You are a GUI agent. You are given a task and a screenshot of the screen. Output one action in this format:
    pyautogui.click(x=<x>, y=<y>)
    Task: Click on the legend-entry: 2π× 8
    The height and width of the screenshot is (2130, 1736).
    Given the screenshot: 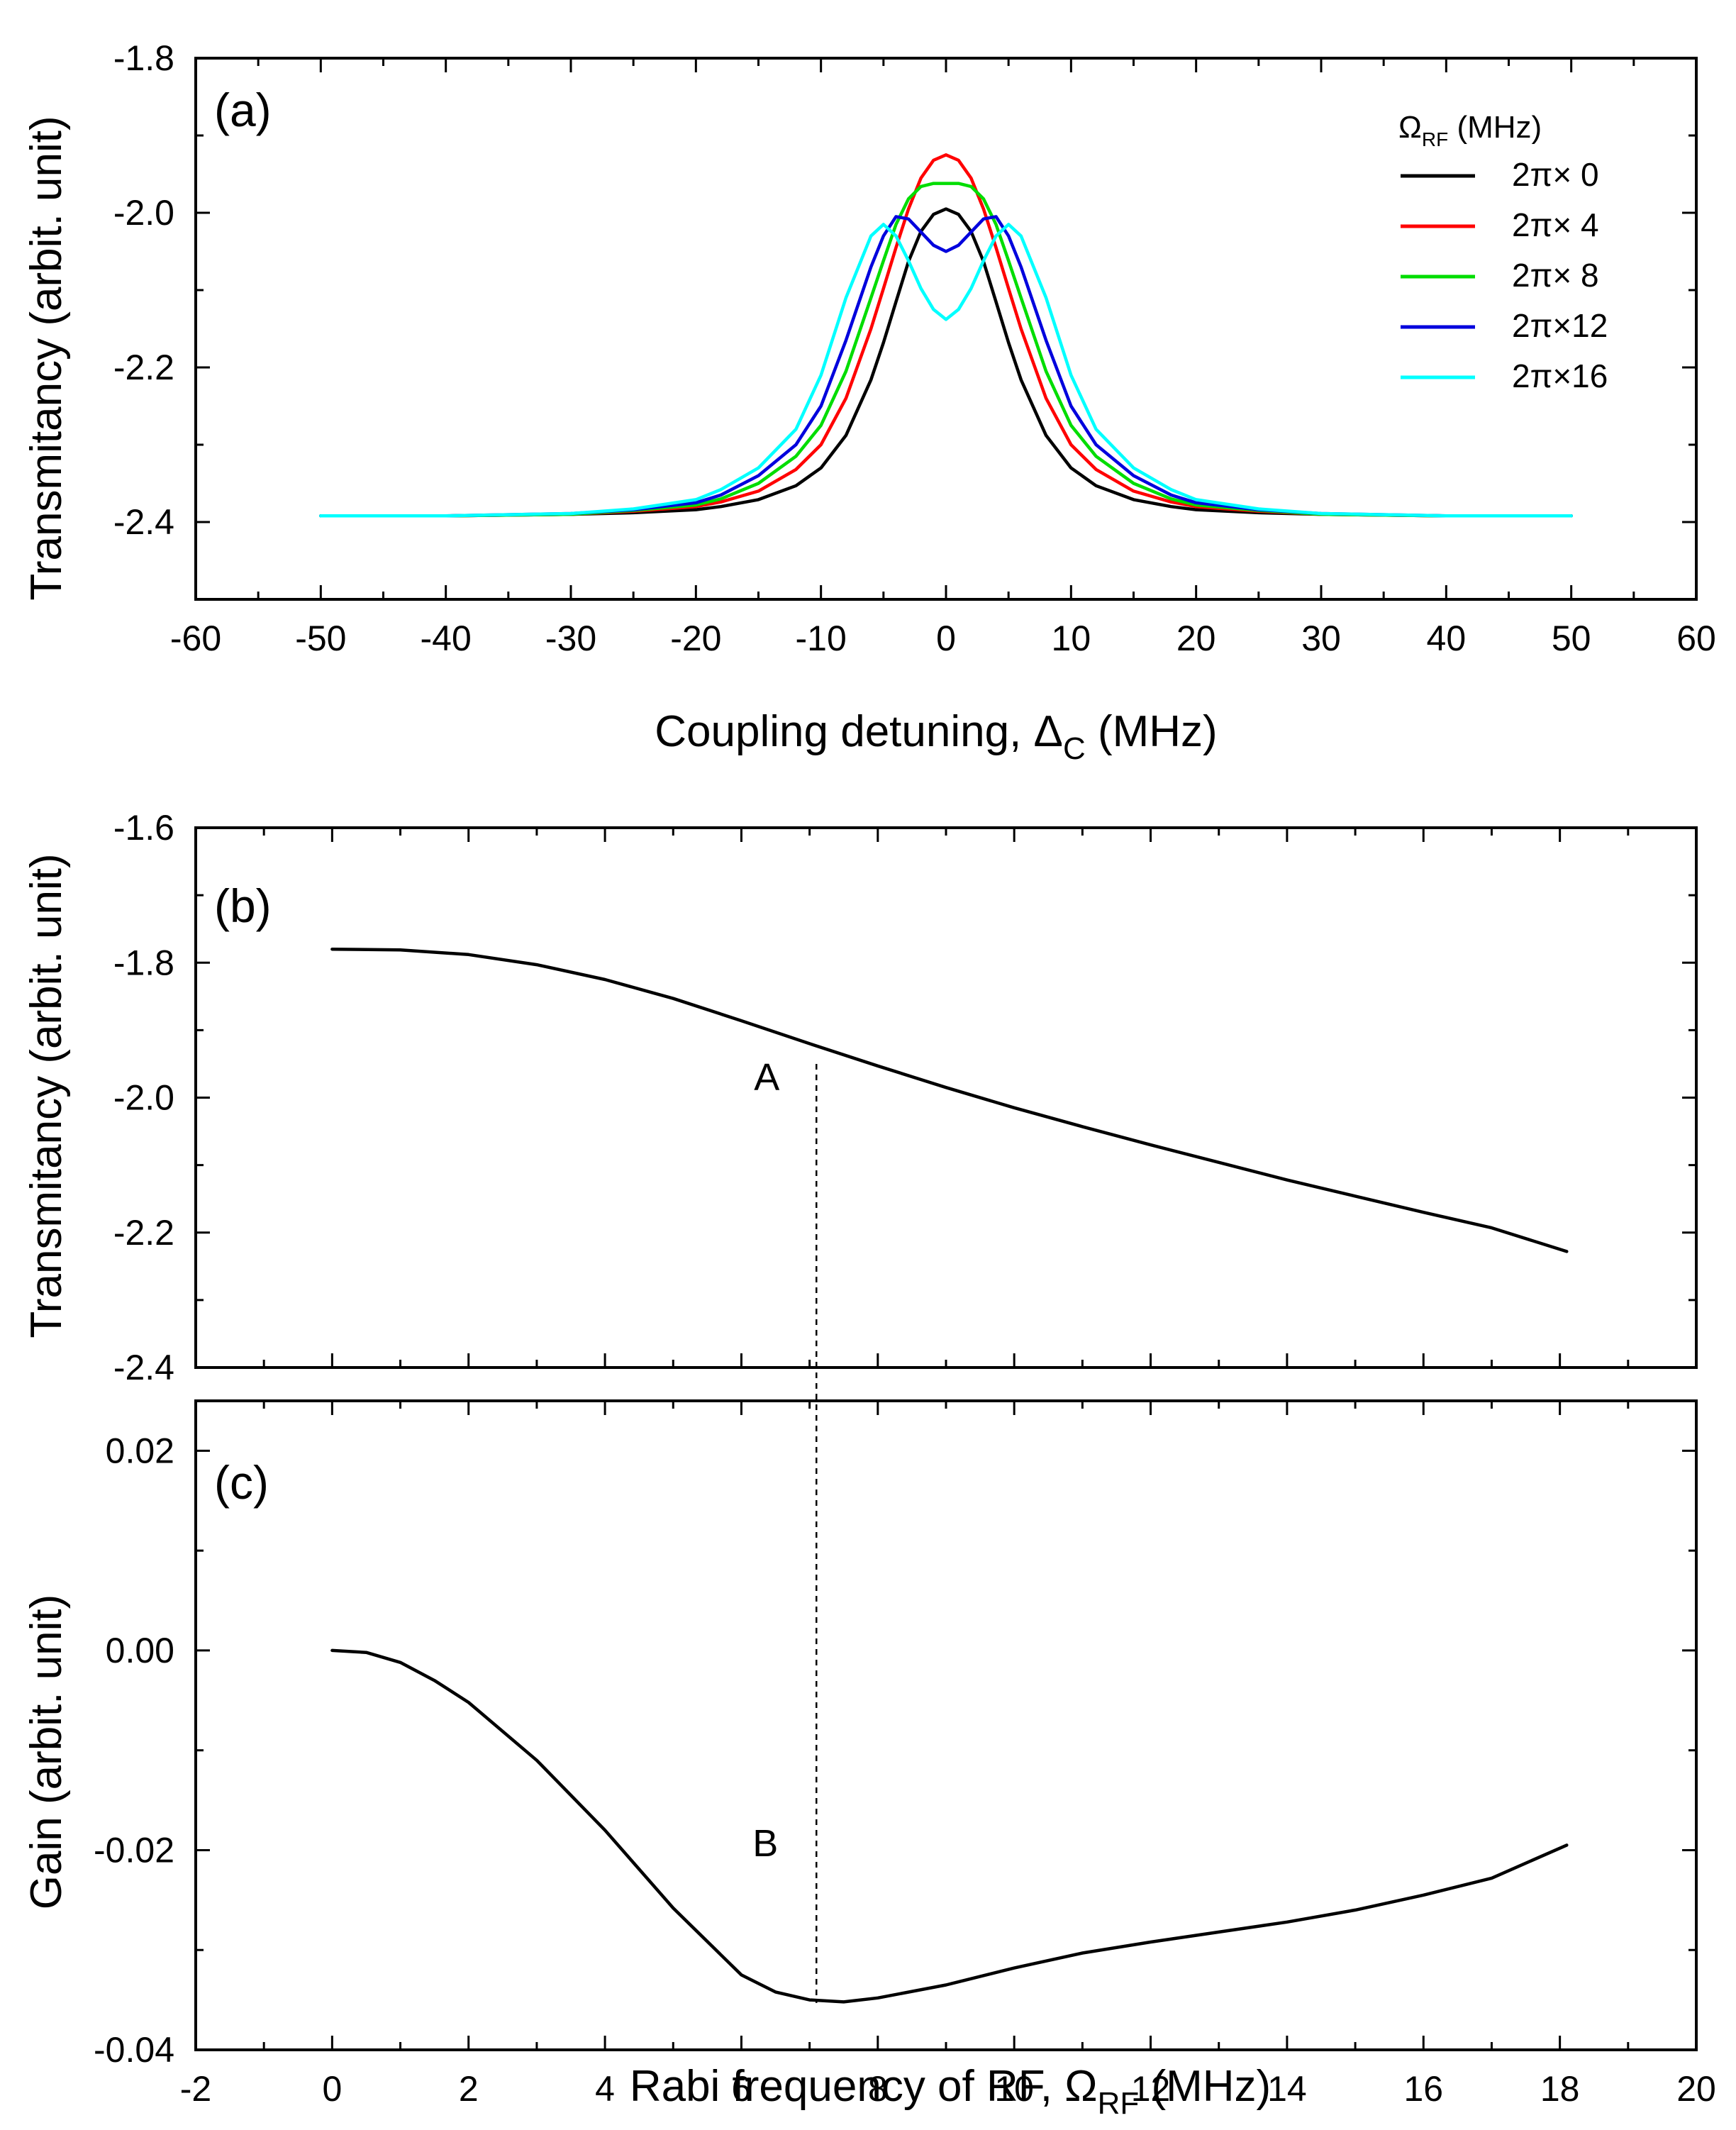 What is the action you would take?
    pyautogui.click(x=1555, y=275)
    